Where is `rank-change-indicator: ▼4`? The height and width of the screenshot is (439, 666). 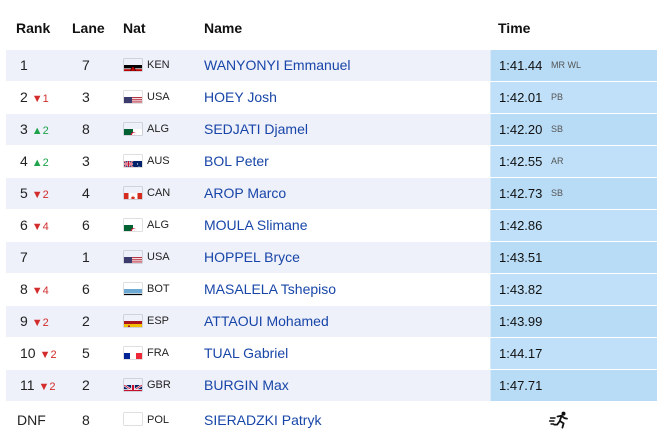
rank-change-indicator: ▼4 is located at coordinates (40, 291).